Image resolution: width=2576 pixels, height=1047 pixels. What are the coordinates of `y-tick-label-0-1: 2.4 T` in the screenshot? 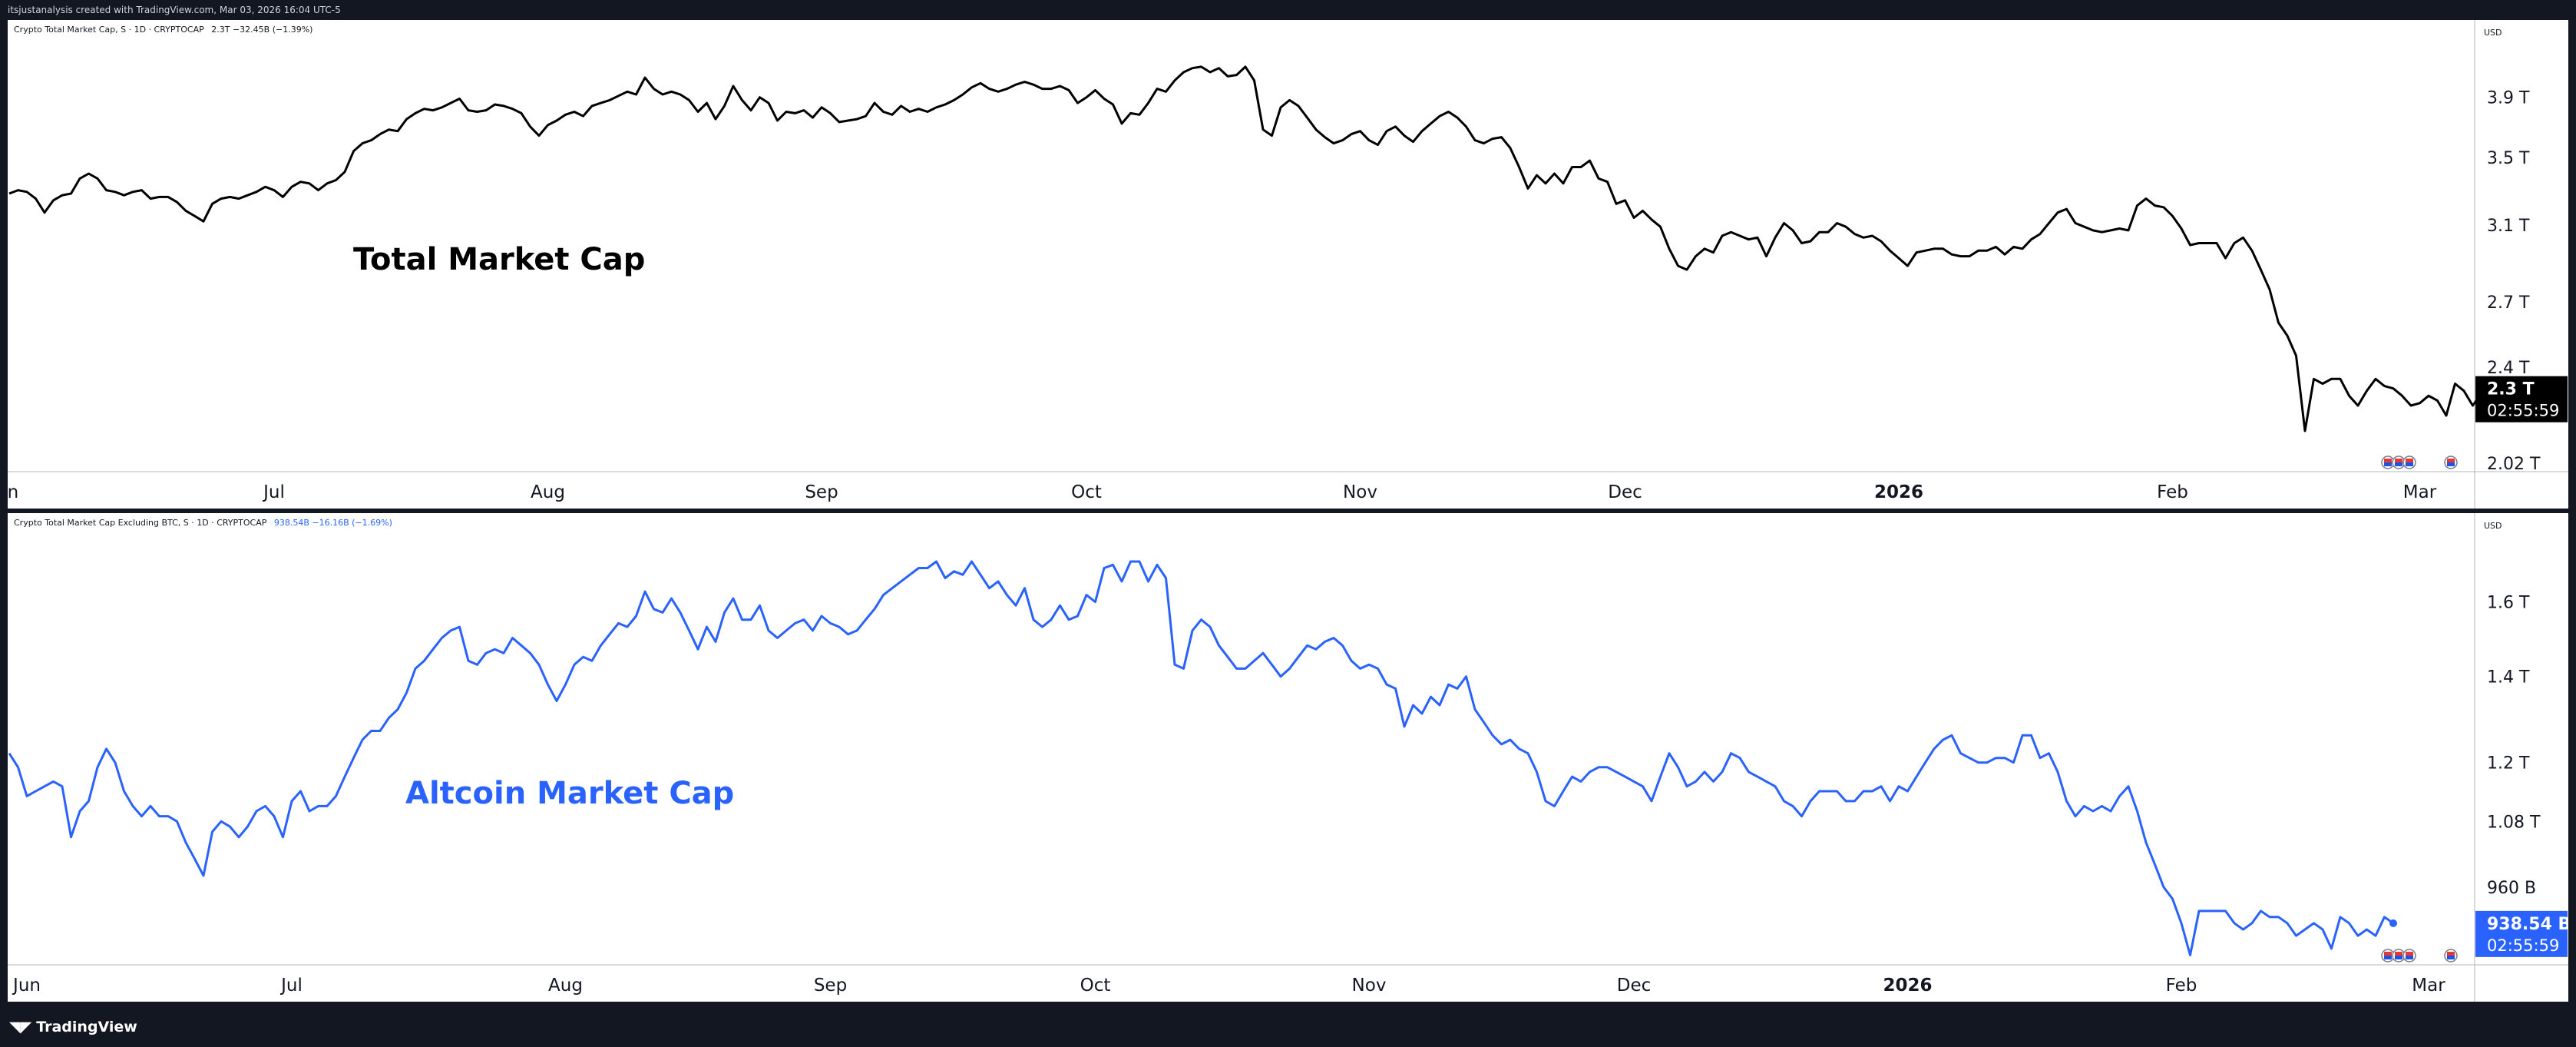 It's located at (2508, 368).